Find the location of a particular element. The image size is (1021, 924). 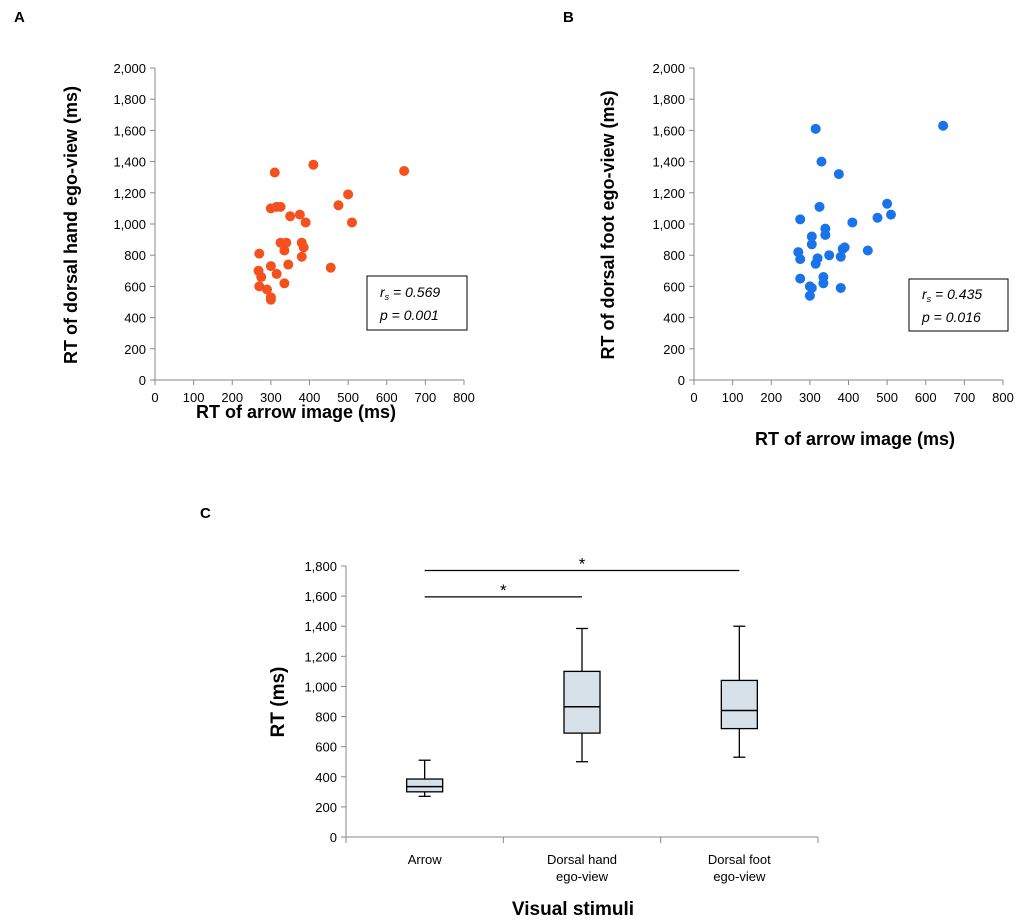

y-tick-label-hand: 1,800 is located at coordinates (129, 99).